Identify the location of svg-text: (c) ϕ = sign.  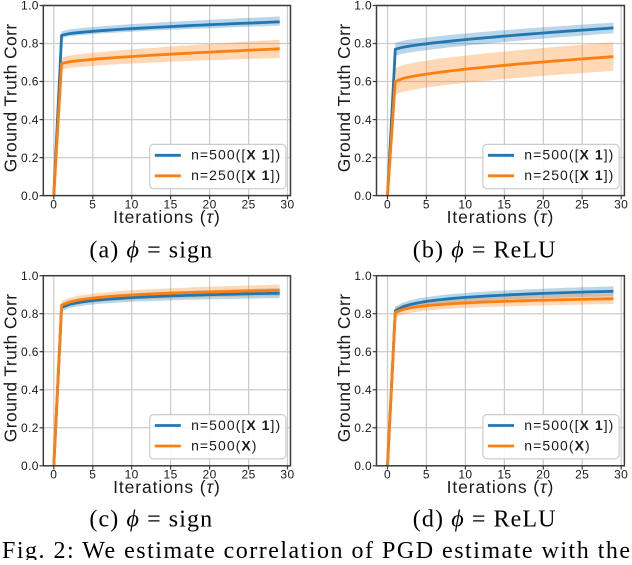
(151, 519).